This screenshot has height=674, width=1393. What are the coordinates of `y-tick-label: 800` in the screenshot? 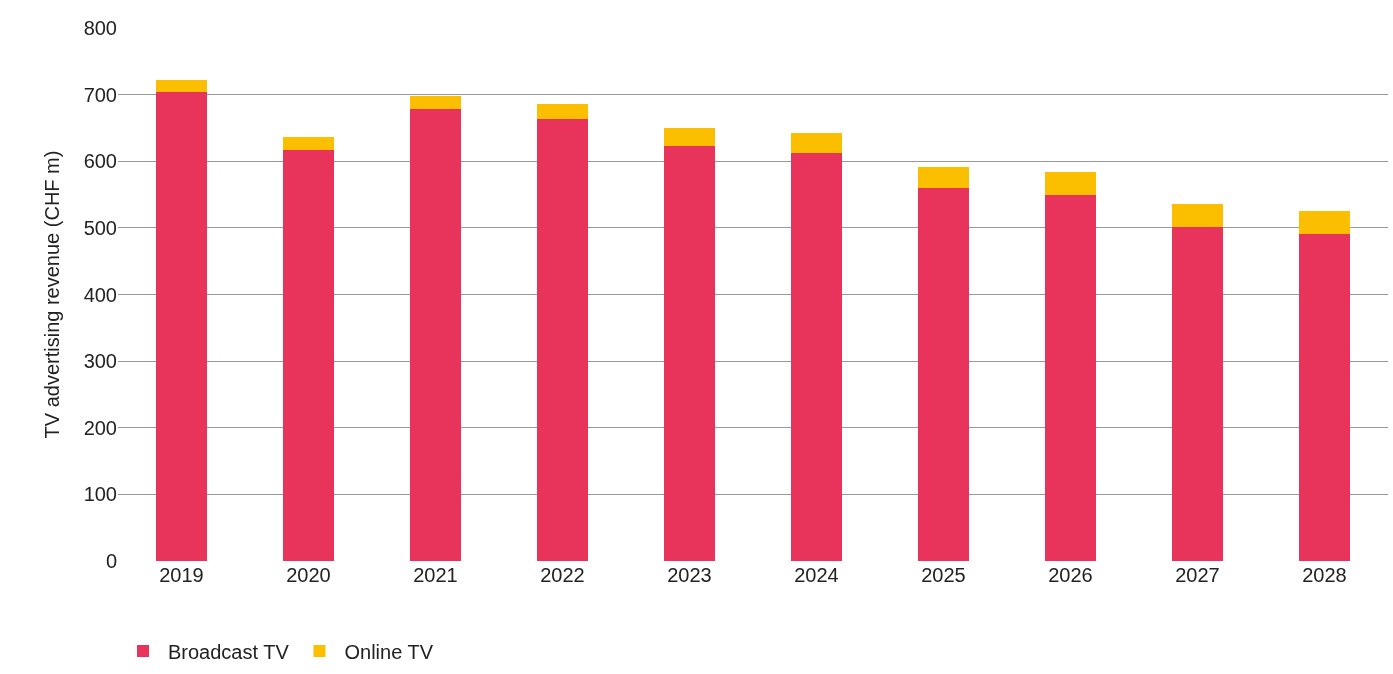 It's located at (100, 28).